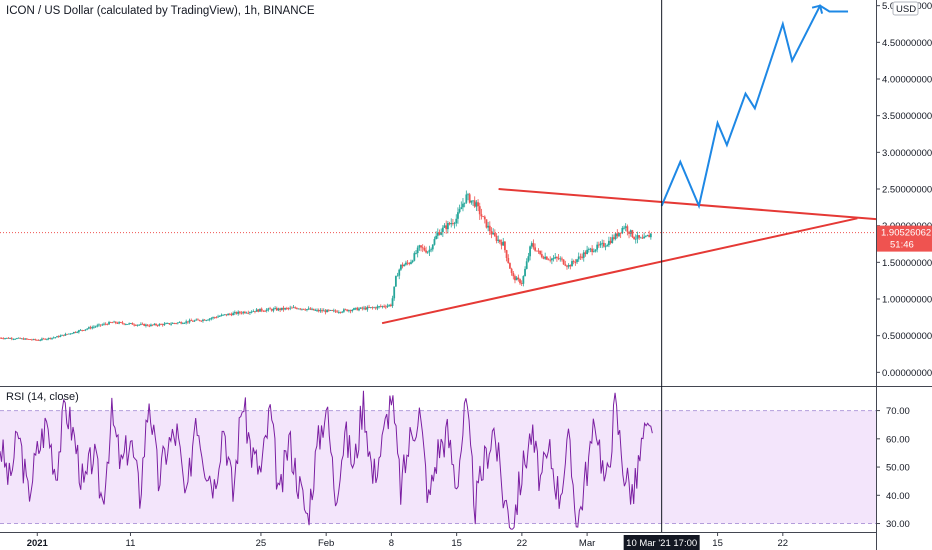 This screenshot has width=932, height=550. Describe the element at coordinates (907, 300) in the screenshot. I see `price-axis-label: 1.00000000` at that location.